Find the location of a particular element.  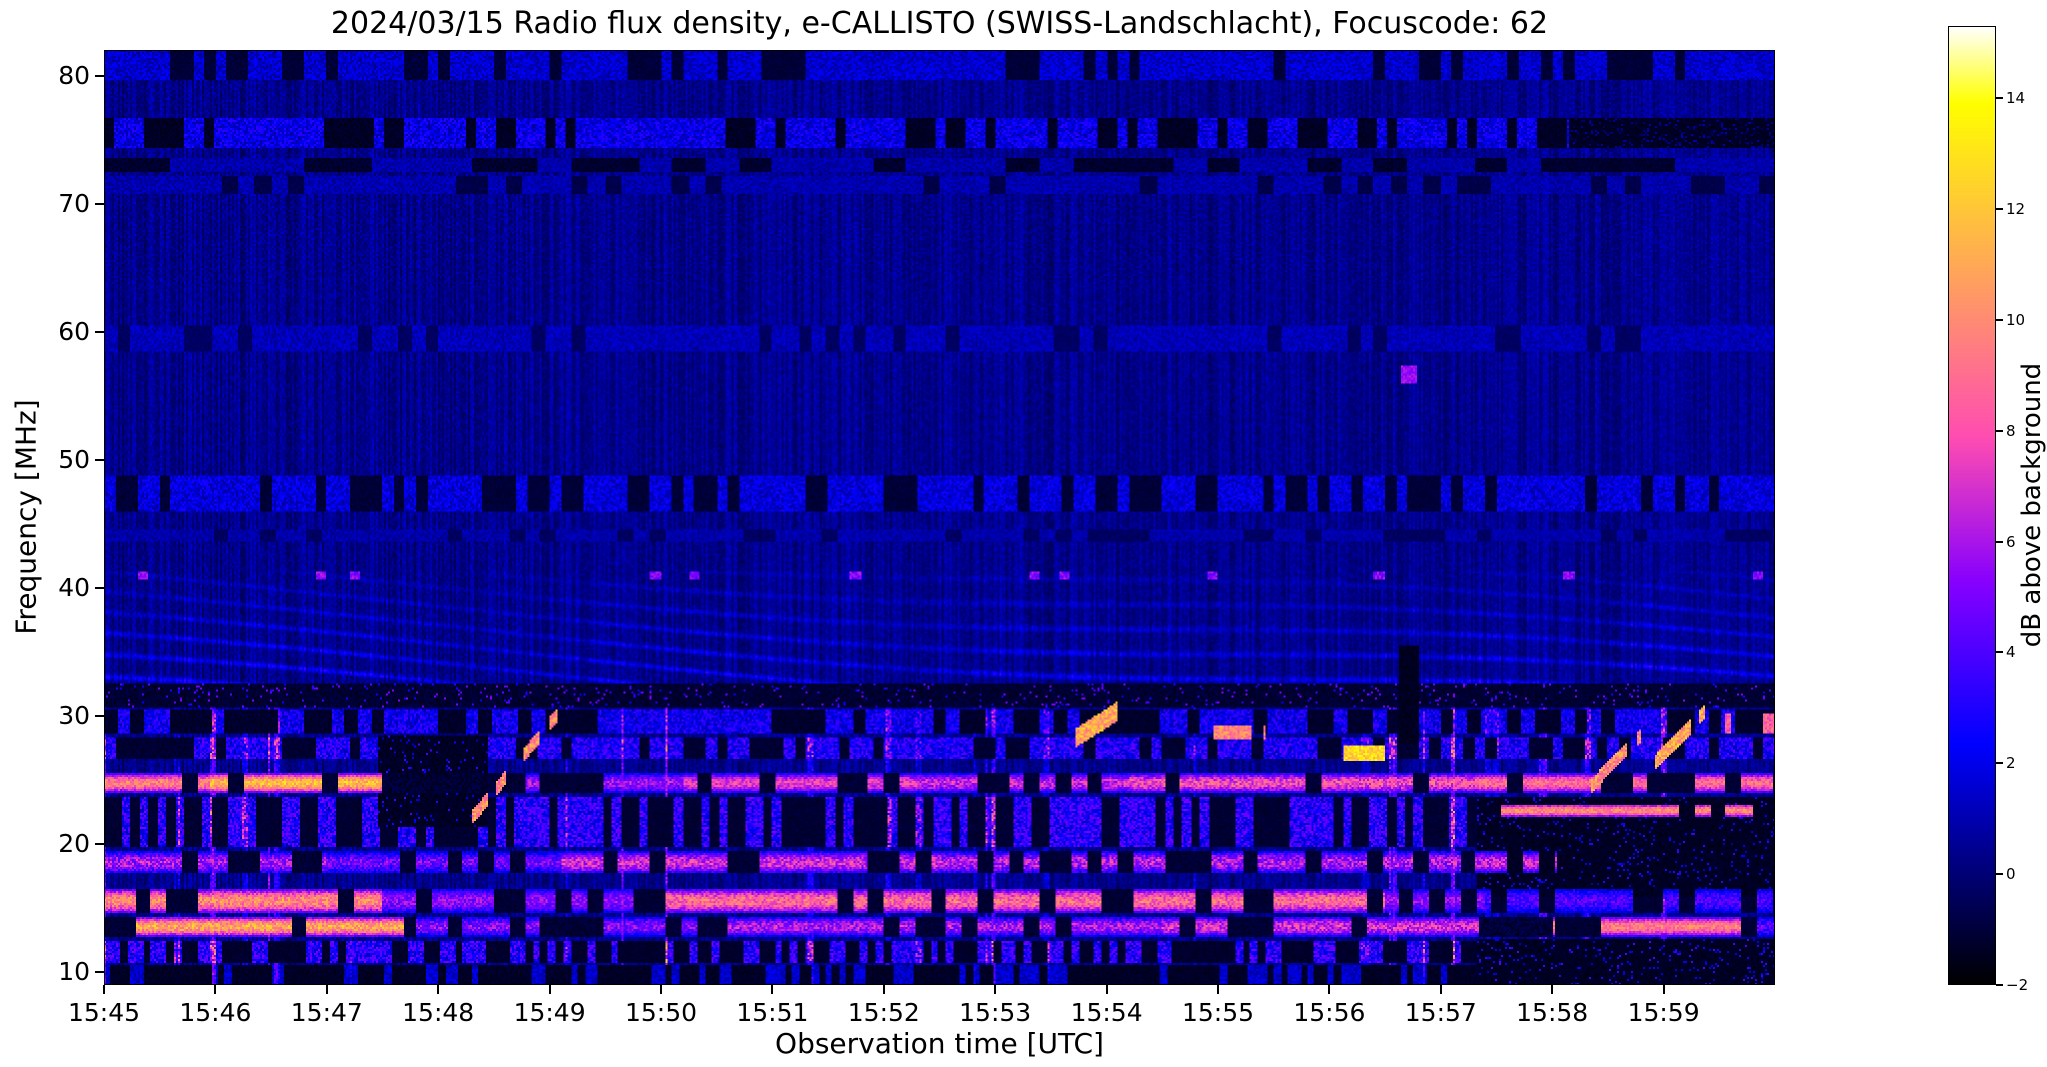

colorbar-tick-label: 2 is located at coordinates (2011, 763).